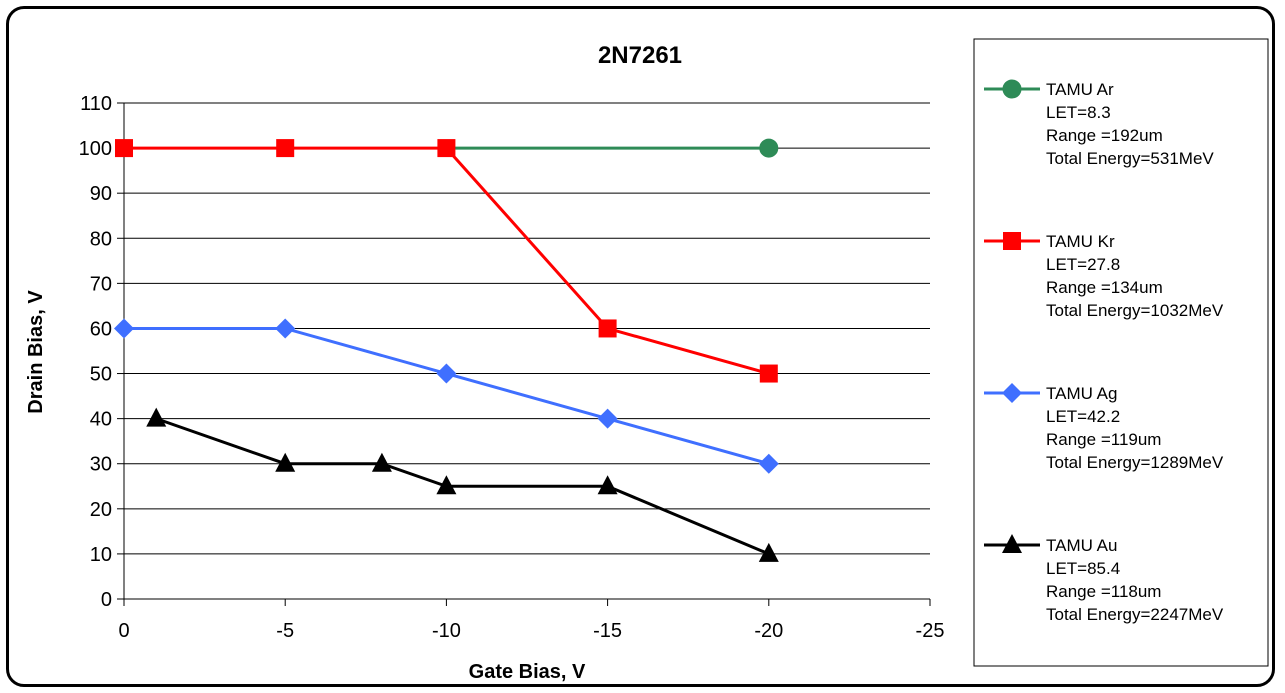 The image size is (1285, 693). What do you see at coordinates (1012, 393) in the screenshot?
I see `legend-marker-ag` at bounding box center [1012, 393].